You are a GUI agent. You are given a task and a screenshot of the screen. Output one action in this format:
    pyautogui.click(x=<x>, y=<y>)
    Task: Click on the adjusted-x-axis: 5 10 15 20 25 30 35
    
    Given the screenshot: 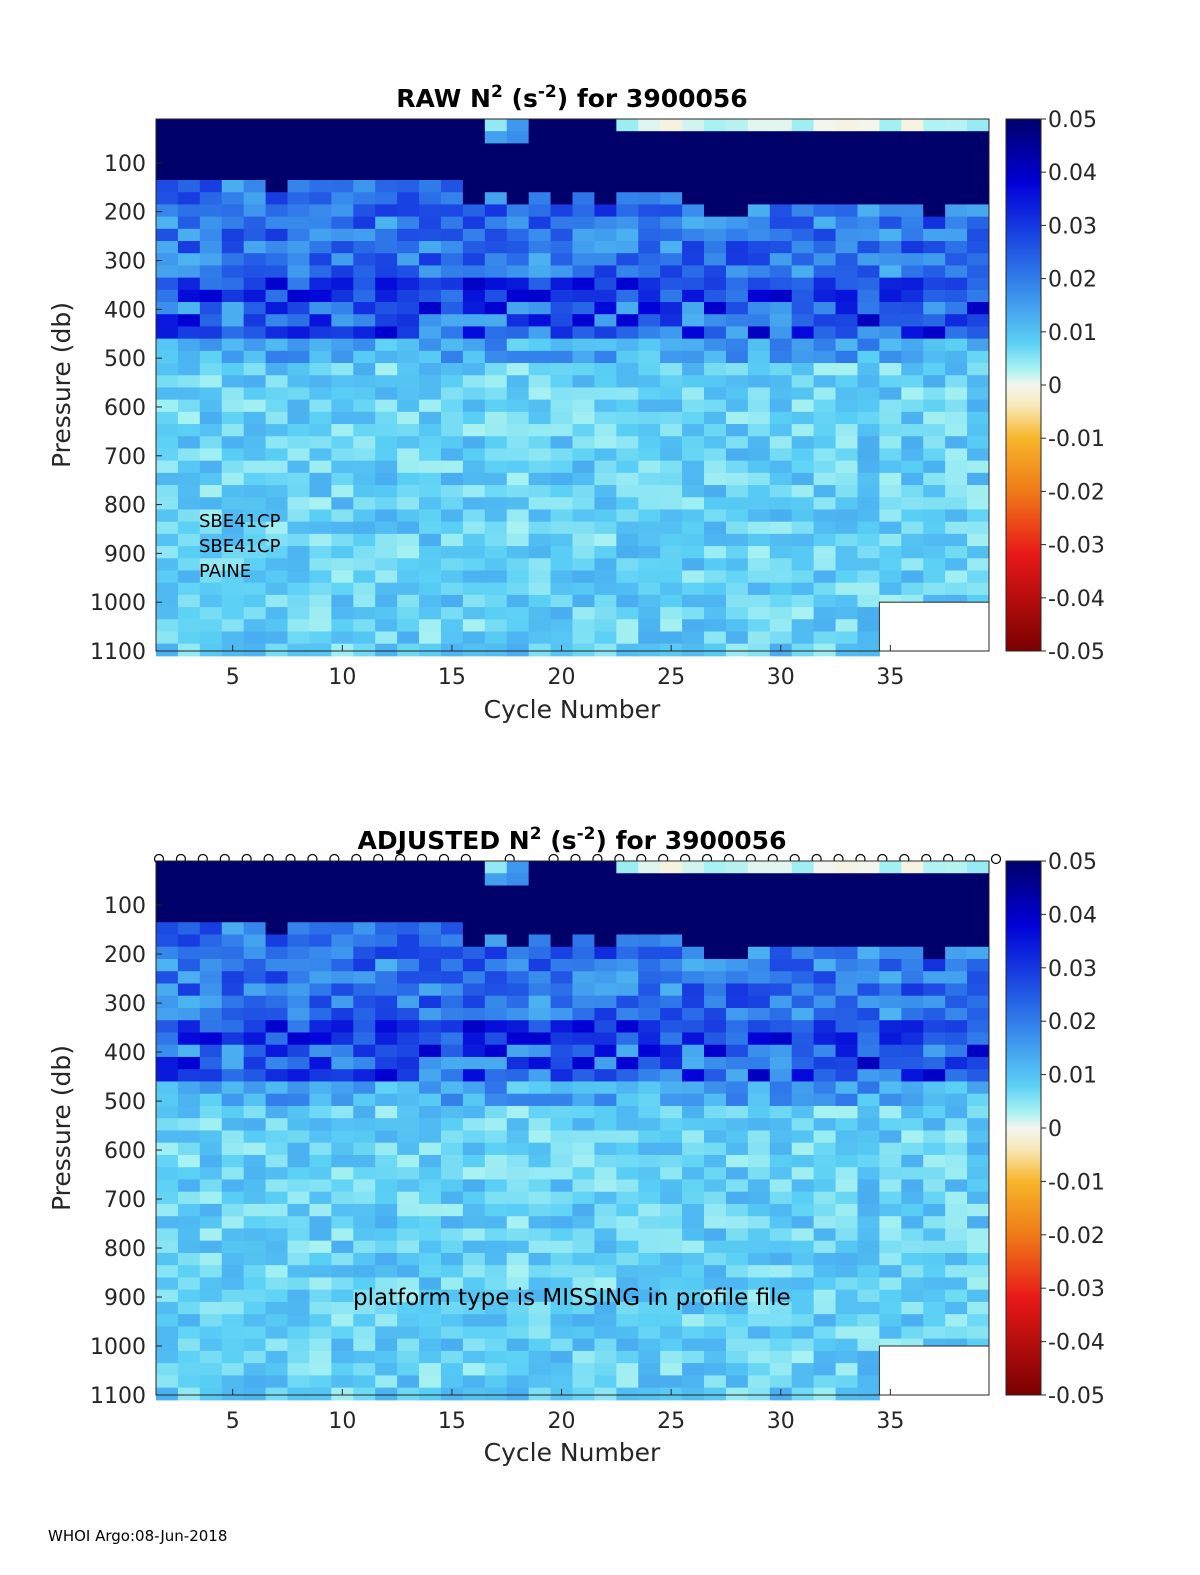 What is the action you would take?
    pyautogui.click(x=565, y=1411)
    